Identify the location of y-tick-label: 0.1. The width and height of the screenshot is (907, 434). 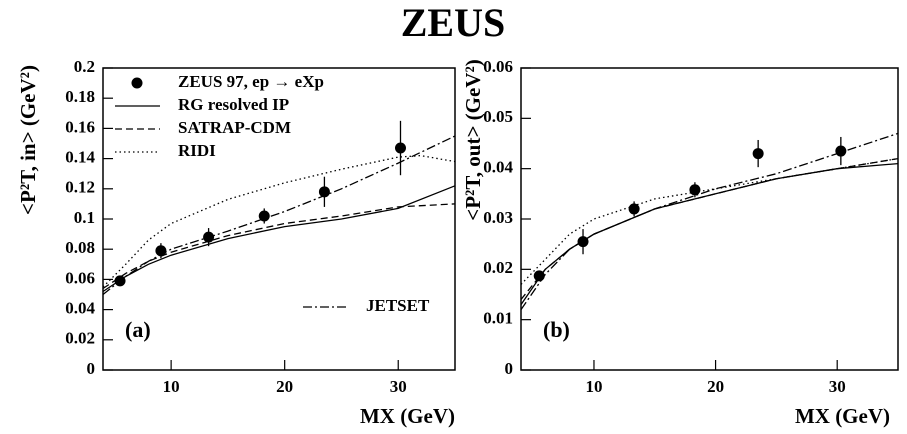
(84, 217).